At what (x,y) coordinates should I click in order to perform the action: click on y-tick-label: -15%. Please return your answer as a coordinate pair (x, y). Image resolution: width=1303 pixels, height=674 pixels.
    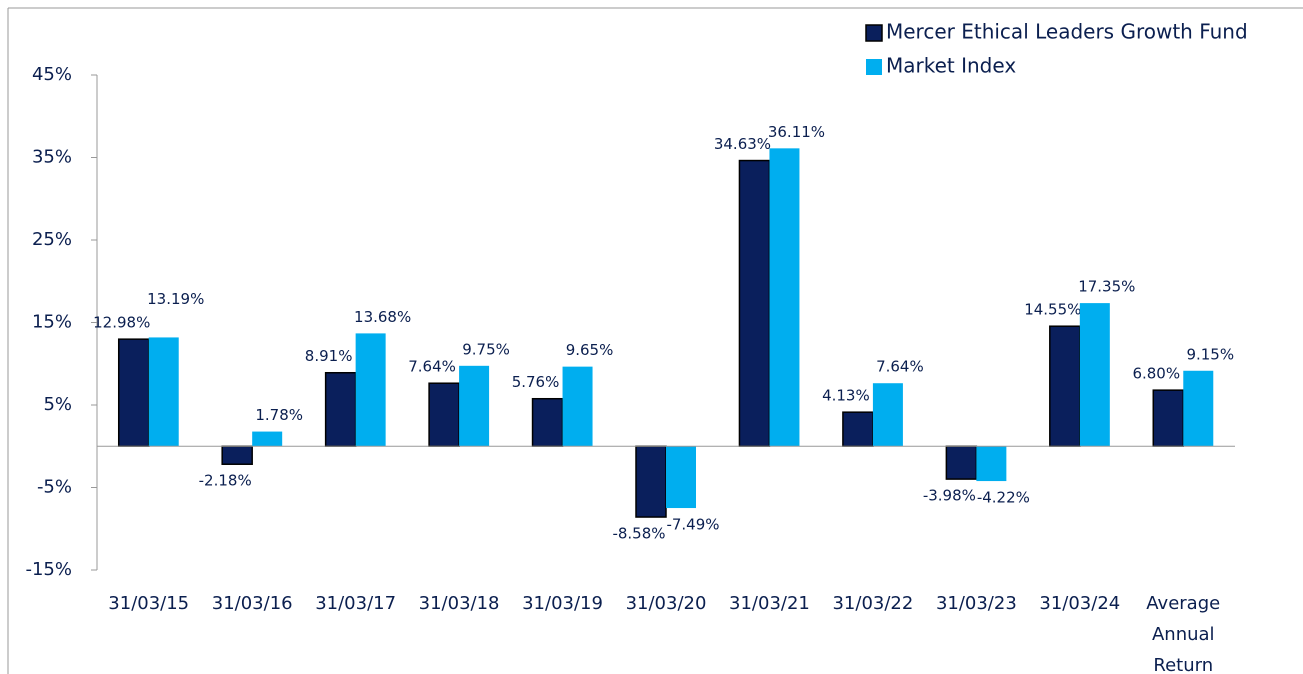
    Looking at the image, I should click on (48, 569).